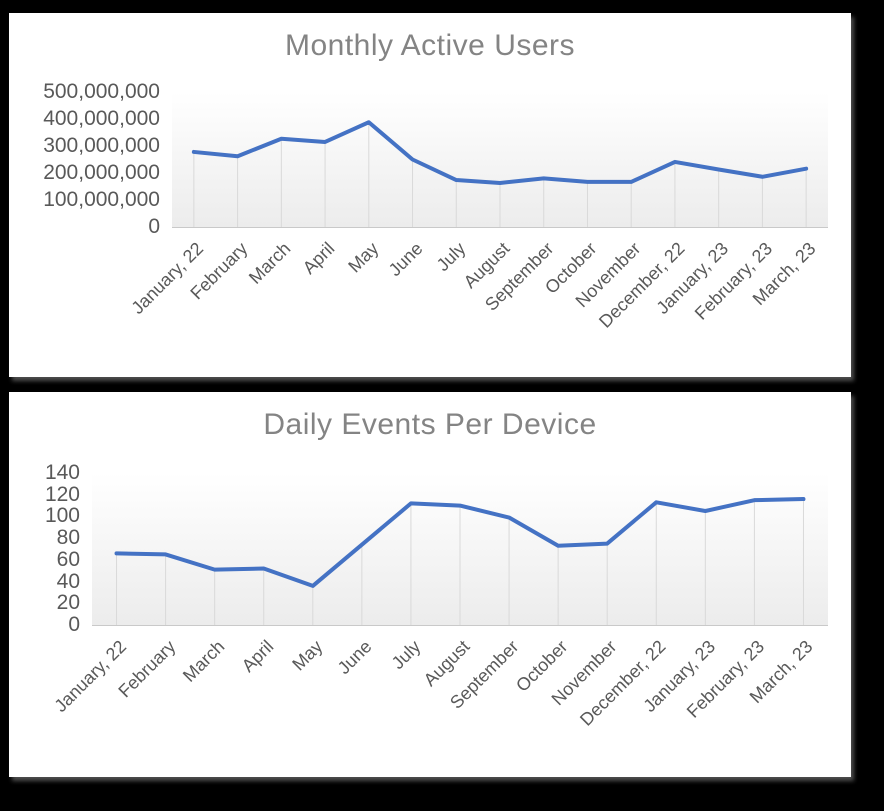 Image resolution: width=884 pixels, height=811 pixels. I want to click on data-line-monthly-active-users, so click(500, 152).